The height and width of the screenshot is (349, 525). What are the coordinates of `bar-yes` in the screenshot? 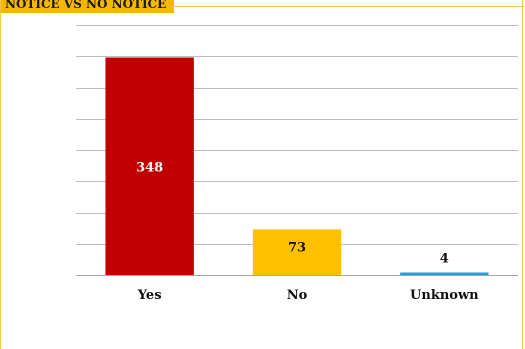 It's located at (149, 166).